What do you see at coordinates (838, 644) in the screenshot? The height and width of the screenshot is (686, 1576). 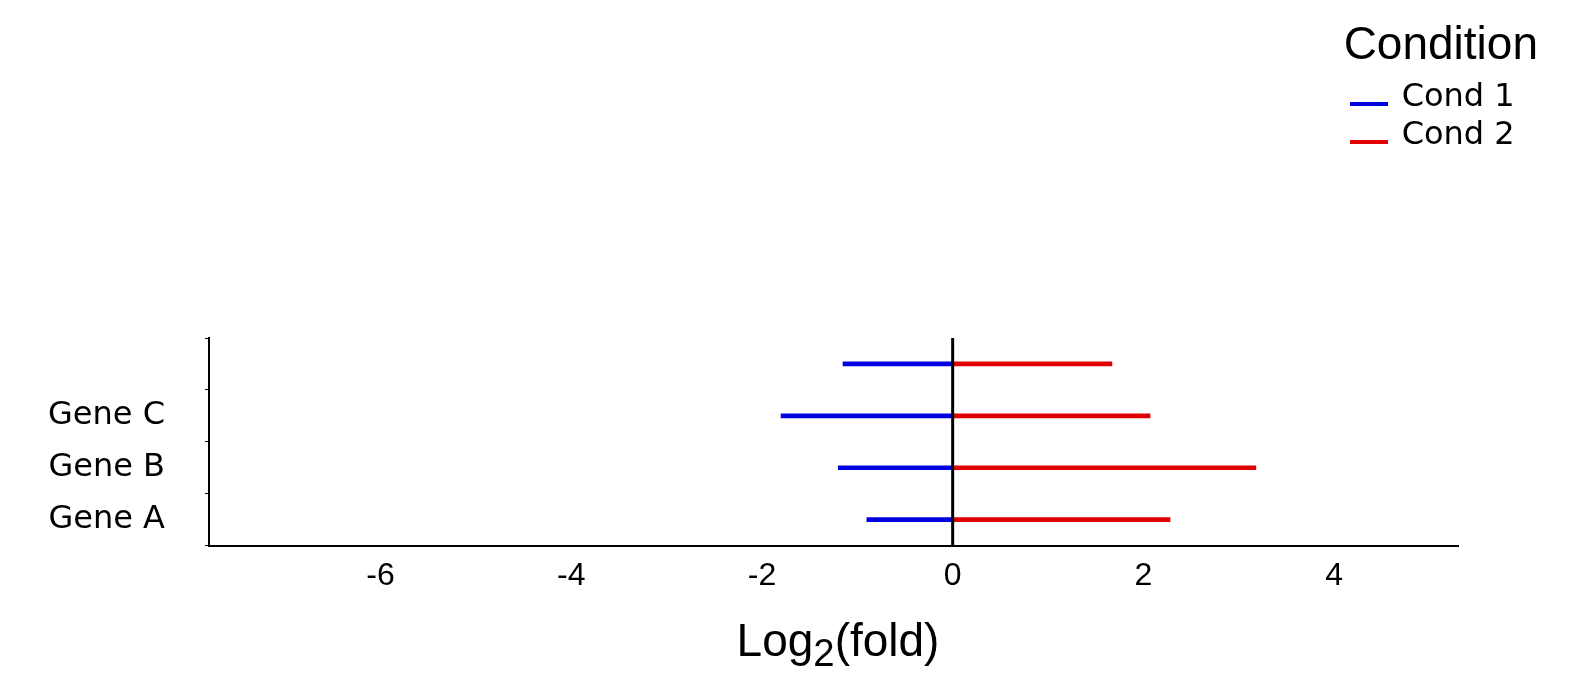 I see `x-axis-title: Log$_{2}$(fold)` at bounding box center [838, 644].